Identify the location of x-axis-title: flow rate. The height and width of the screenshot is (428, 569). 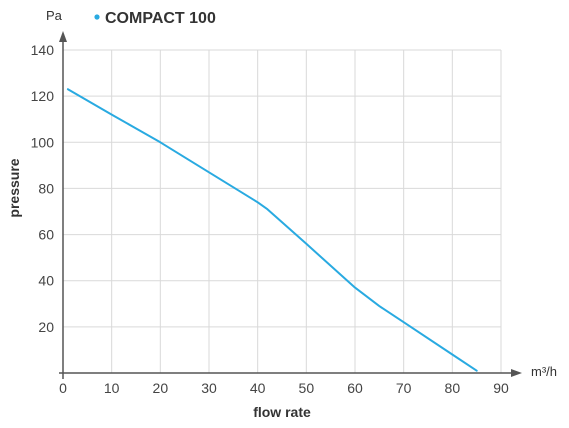
(282, 412).